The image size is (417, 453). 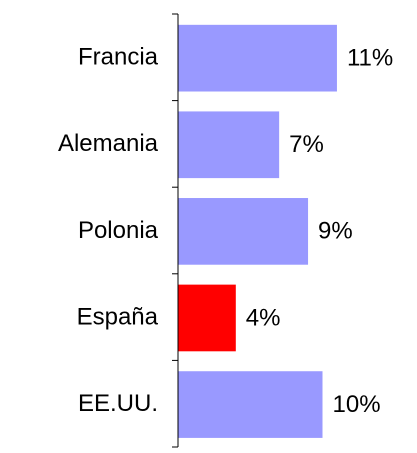 I want to click on category-label: España, so click(x=118, y=316).